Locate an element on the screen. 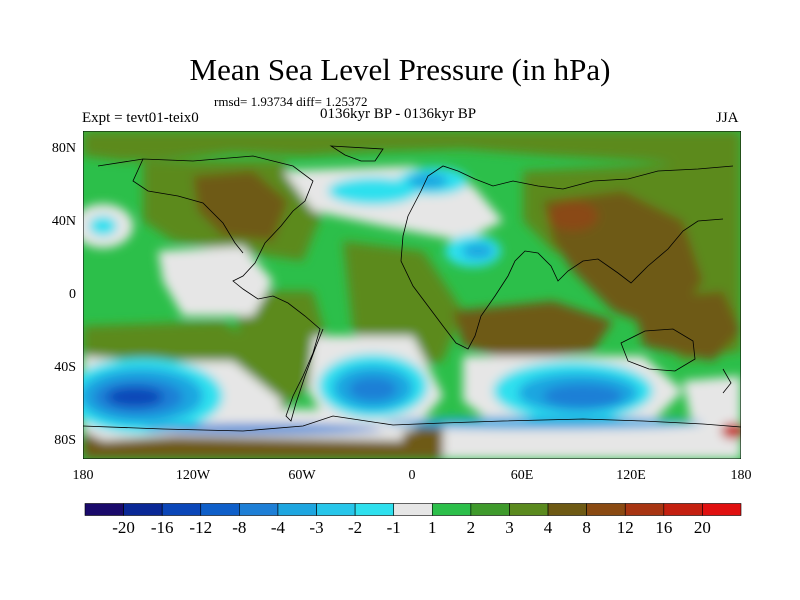  colorbar-label: -20 is located at coordinates (123, 527).